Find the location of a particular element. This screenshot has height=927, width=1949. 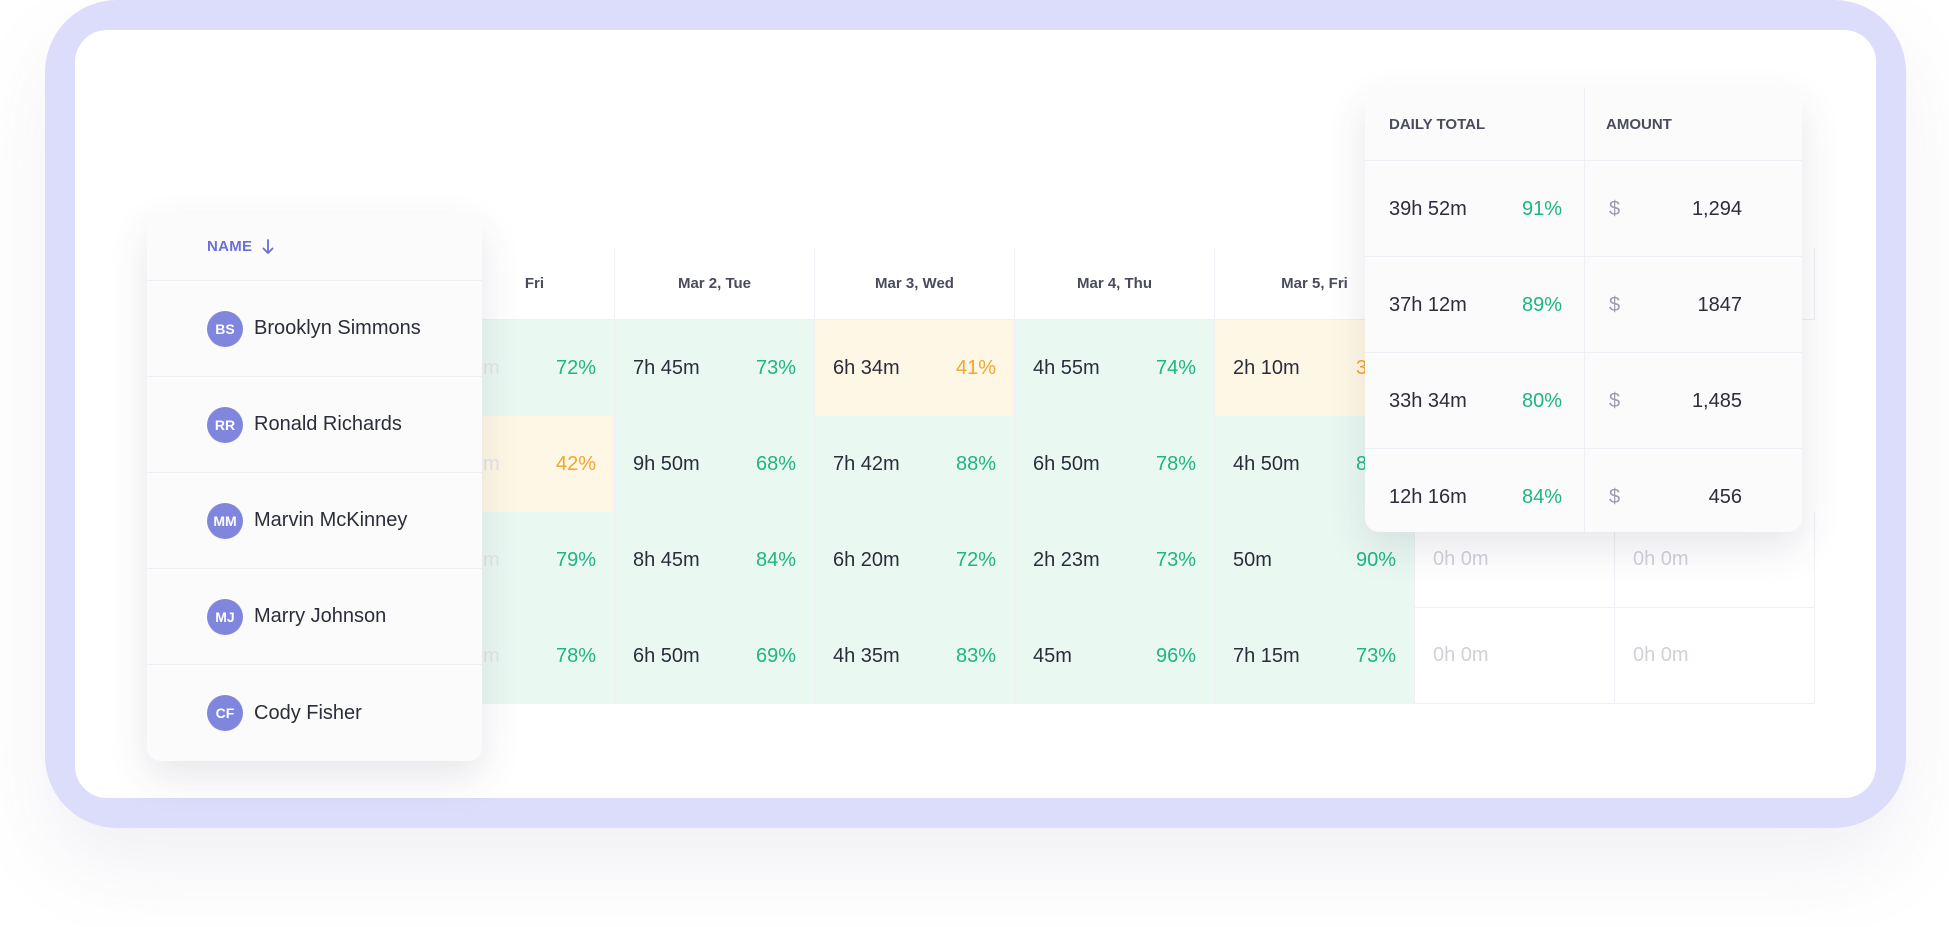

name-row: MM Marvin McKinney is located at coordinates (314, 521).